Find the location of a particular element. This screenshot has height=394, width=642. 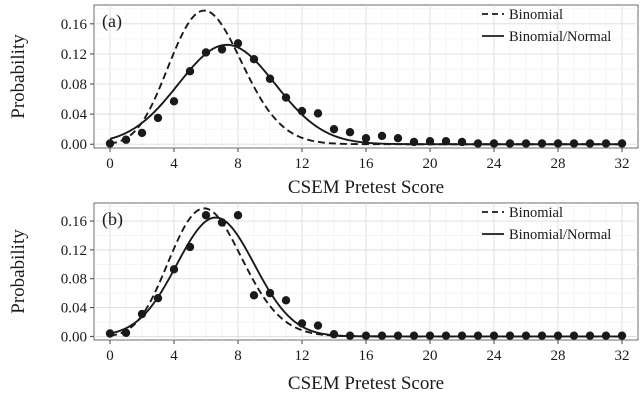

panel-label: (b) is located at coordinates (112, 219).